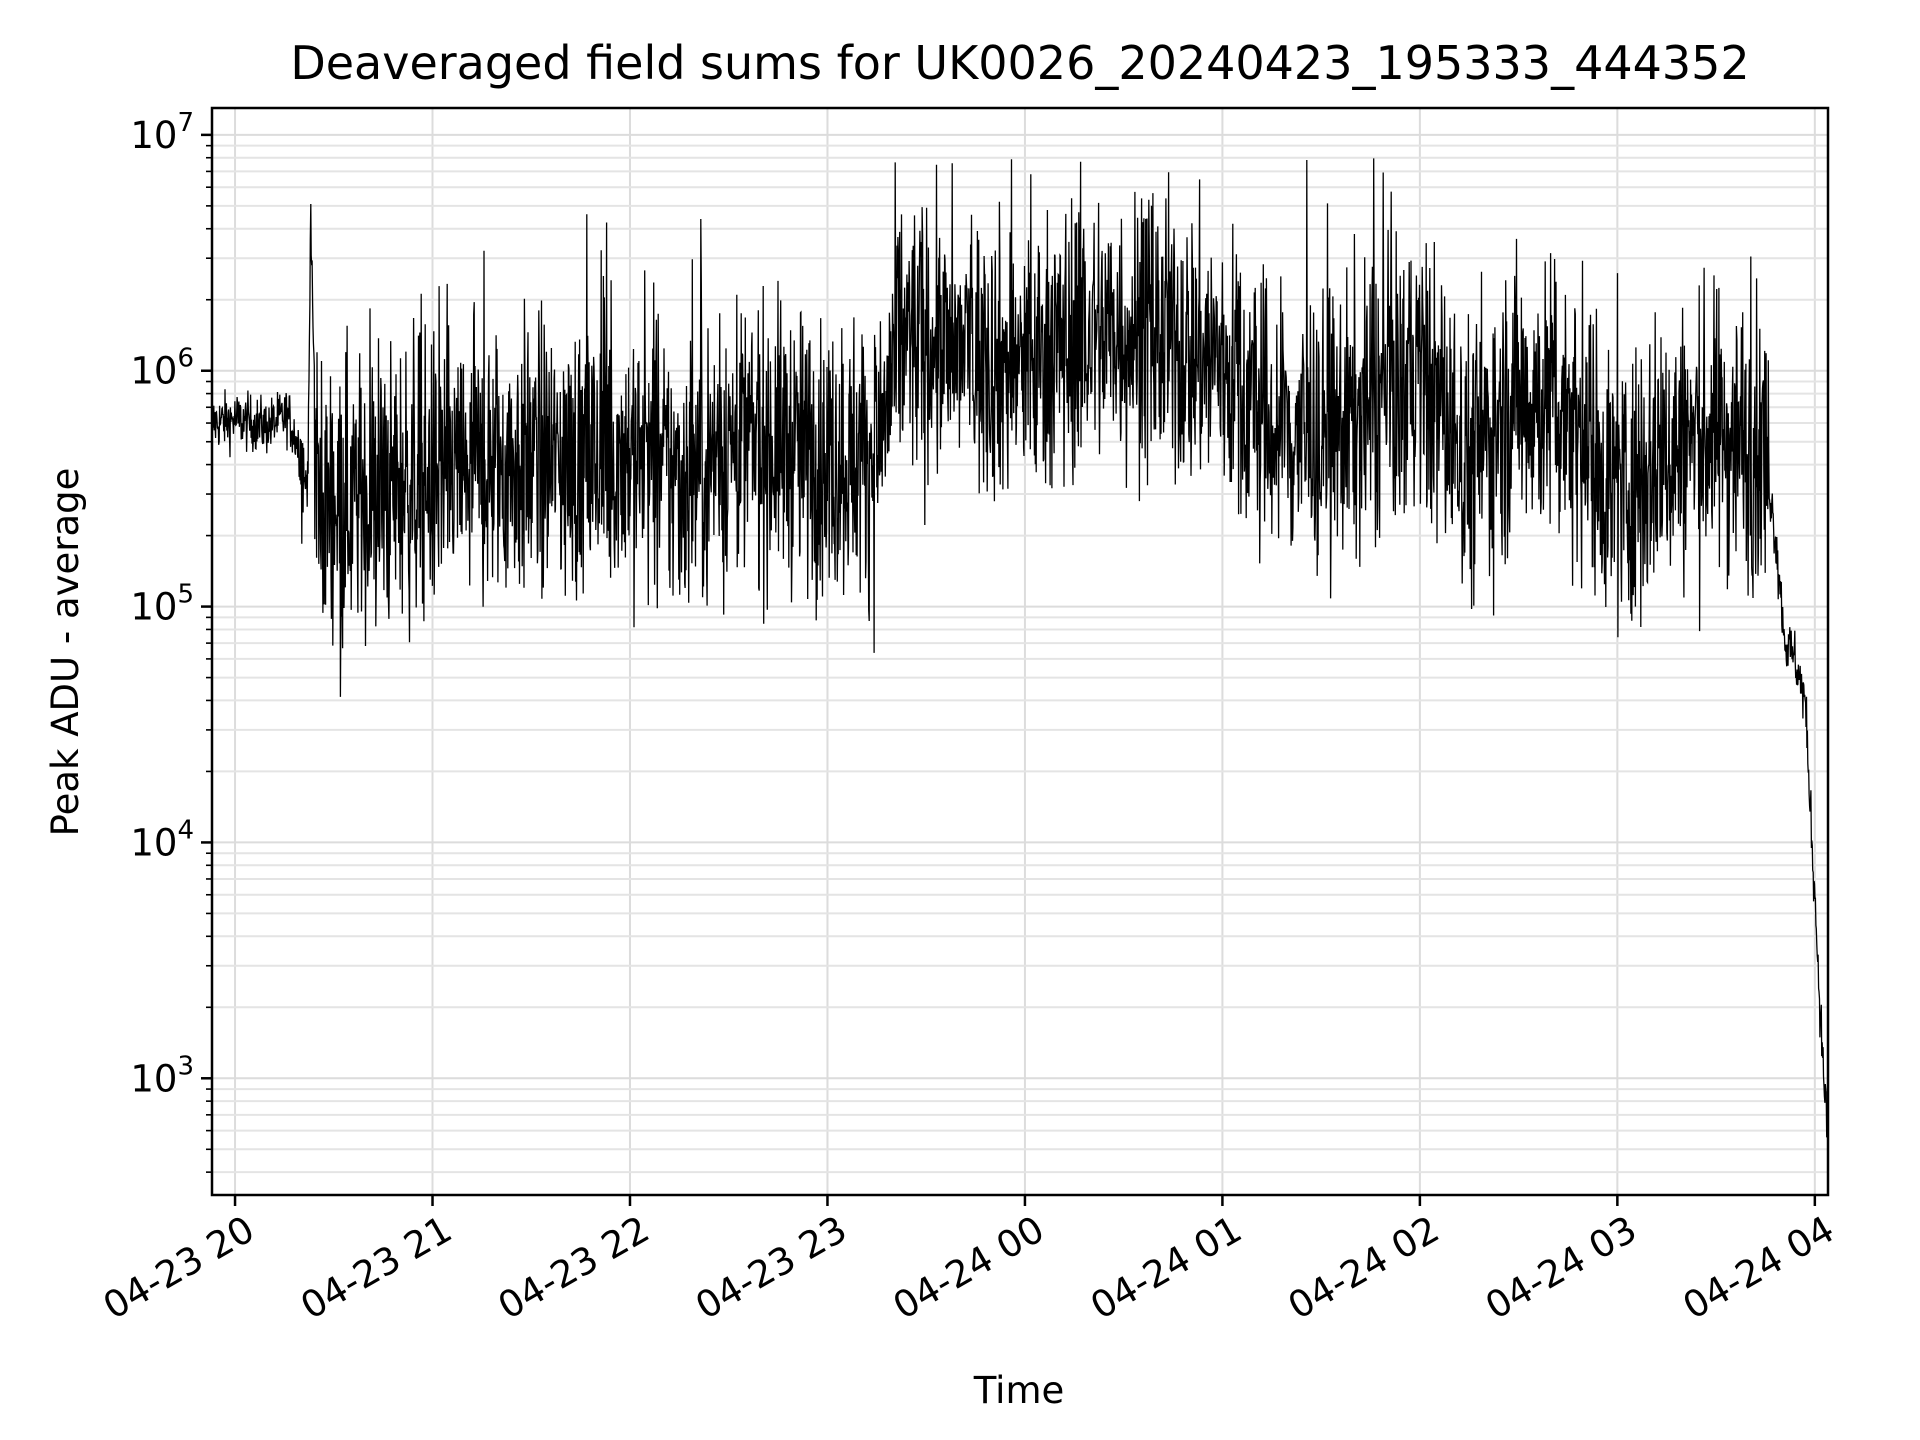  I want to click on y-axis: 10³ 10⁴ 10⁵ 10⁶ 10⁷, so click(171, 640).